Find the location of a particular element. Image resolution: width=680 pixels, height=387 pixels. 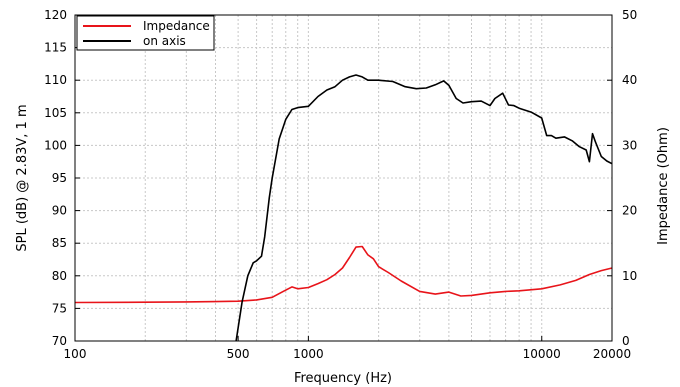

y-left-tick-label: 90 is located at coordinates (59, 211).